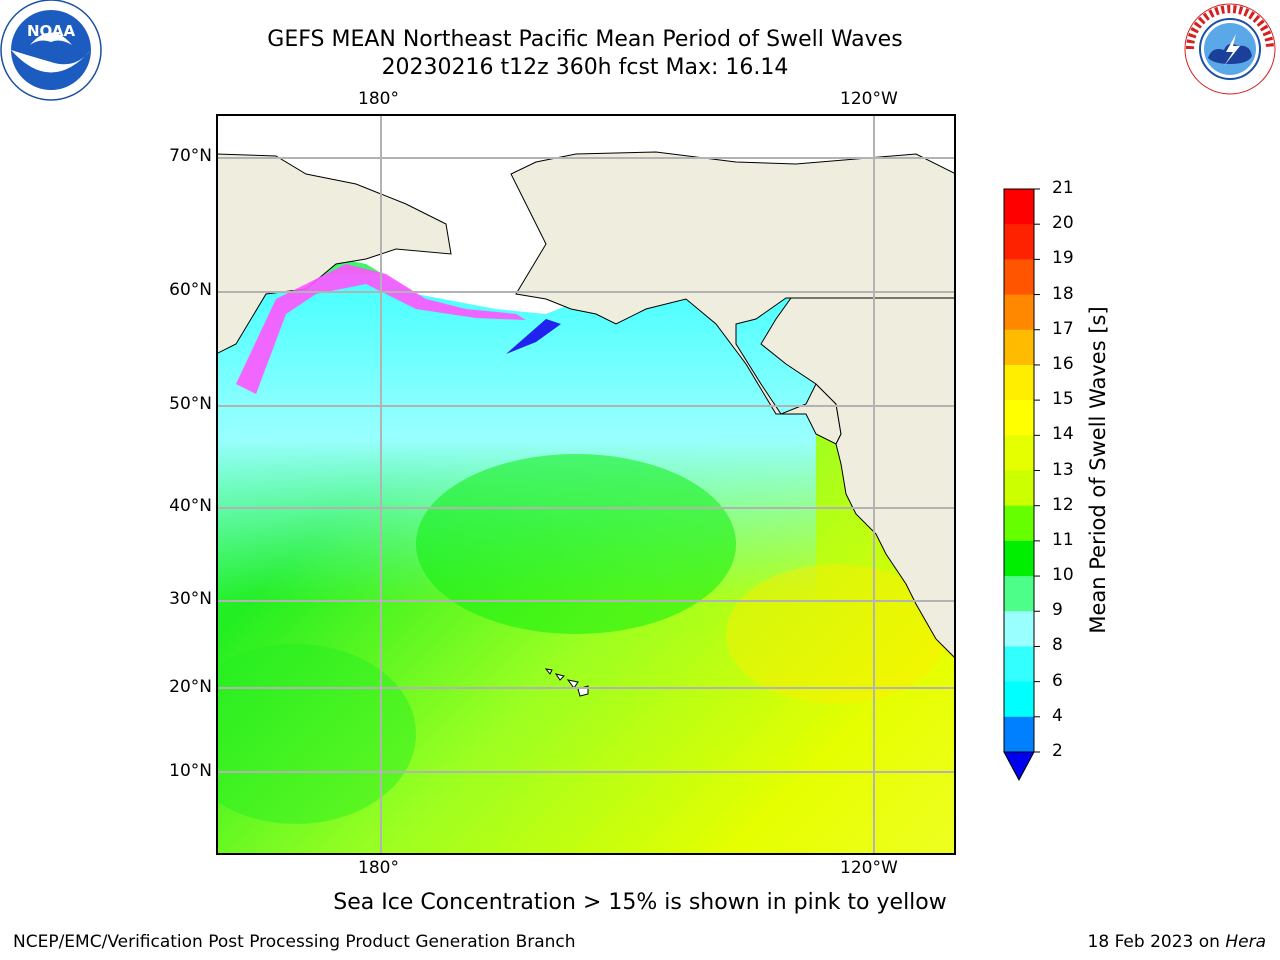  Describe the element at coordinates (869, 868) in the screenshot. I see `lon-label-bottom-120w: 120°W` at that location.